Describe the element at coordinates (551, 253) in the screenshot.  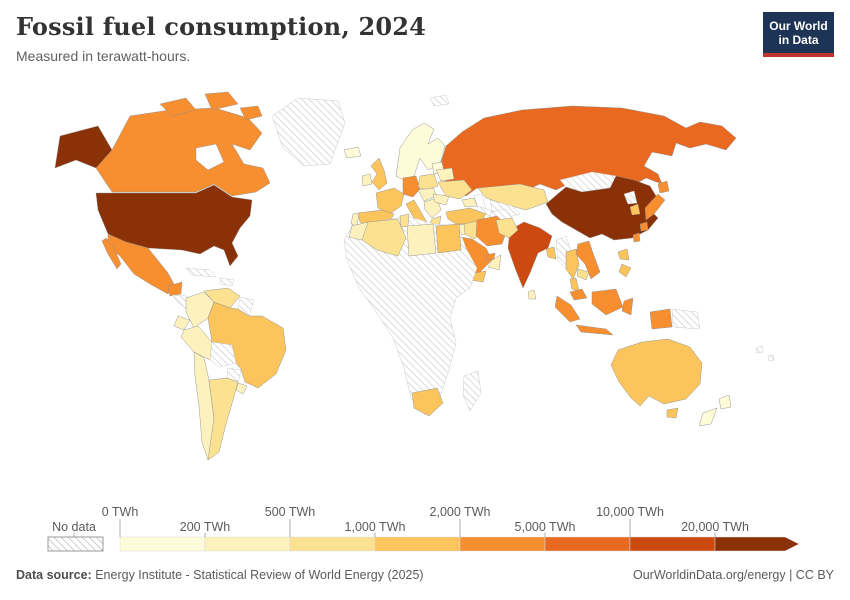
I see `country-bangladesh` at that location.